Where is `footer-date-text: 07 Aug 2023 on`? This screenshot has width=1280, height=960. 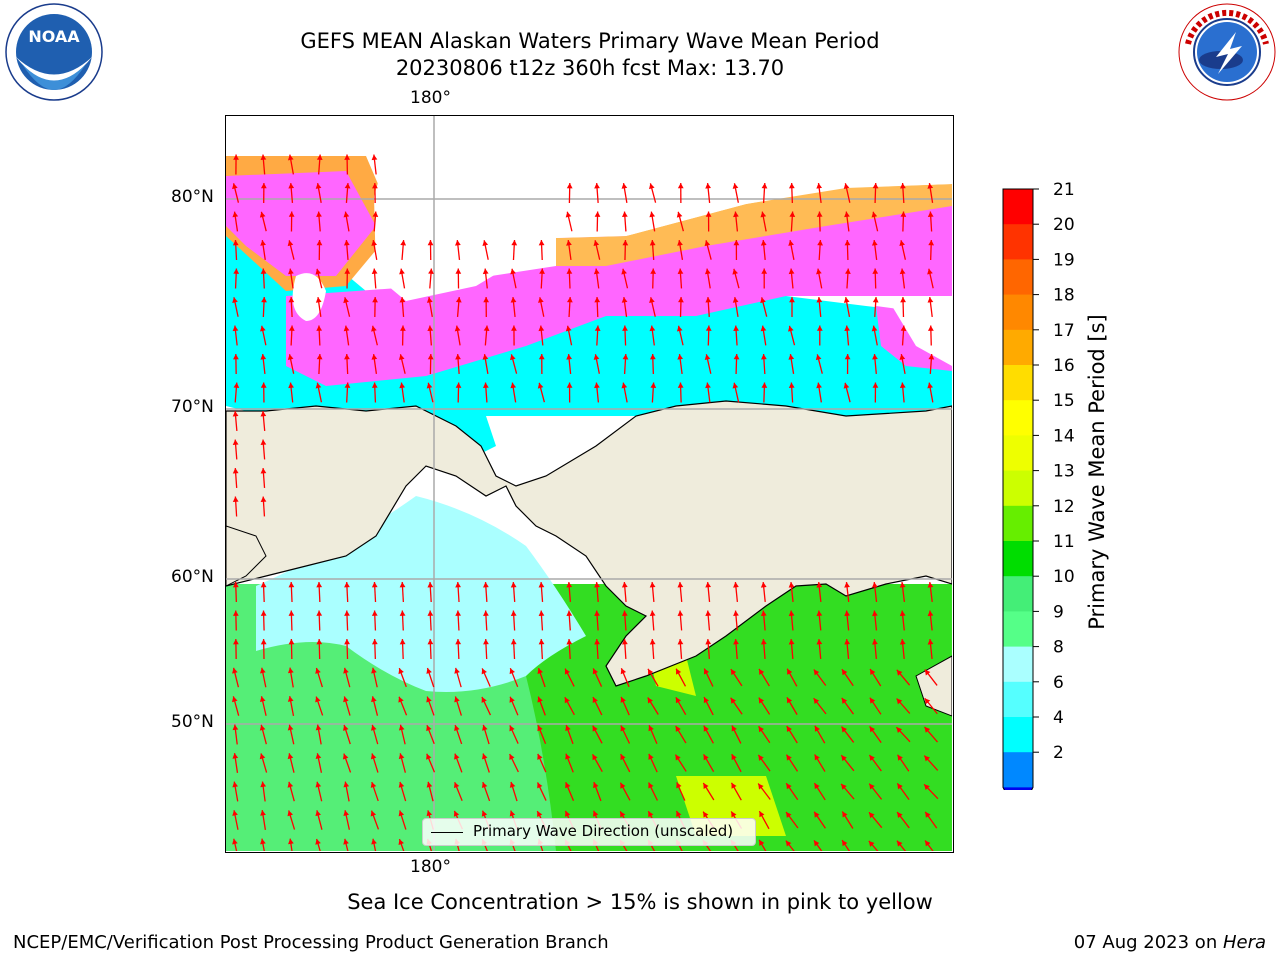 footer-date-text: 07 Aug 2023 on is located at coordinates (1148, 942).